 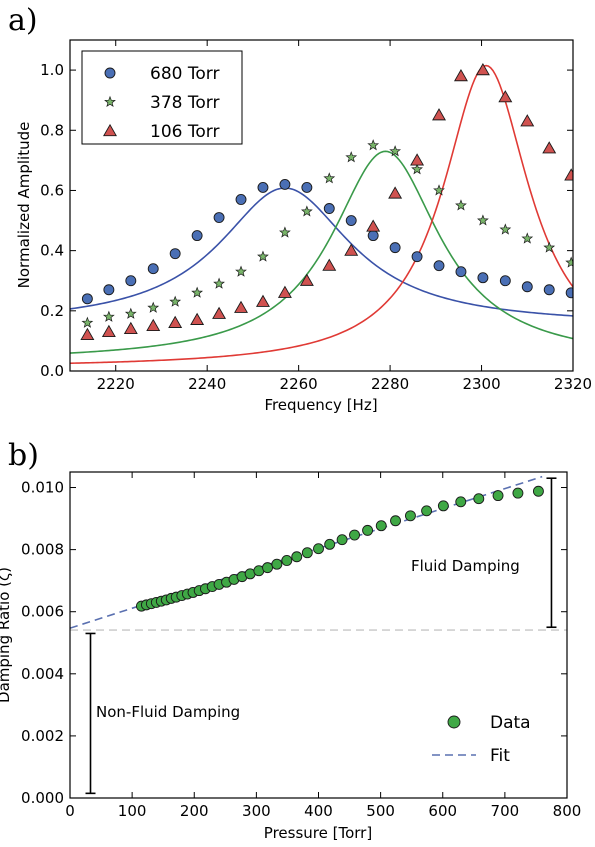 What do you see at coordinates (184, 132) in the screenshot?
I see `legend-entry-106-torr: 106 Torr` at bounding box center [184, 132].